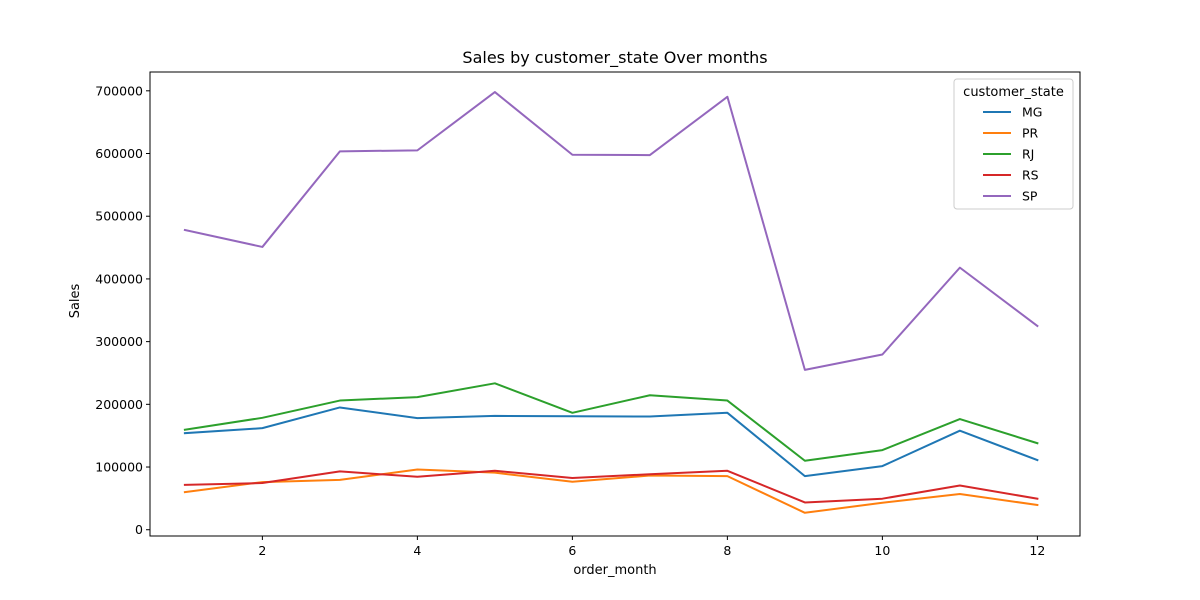 This screenshot has width=1200, height=600. Describe the element at coordinates (119, 153) in the screenshot. I see `y-tick-label: 600000` at that location.